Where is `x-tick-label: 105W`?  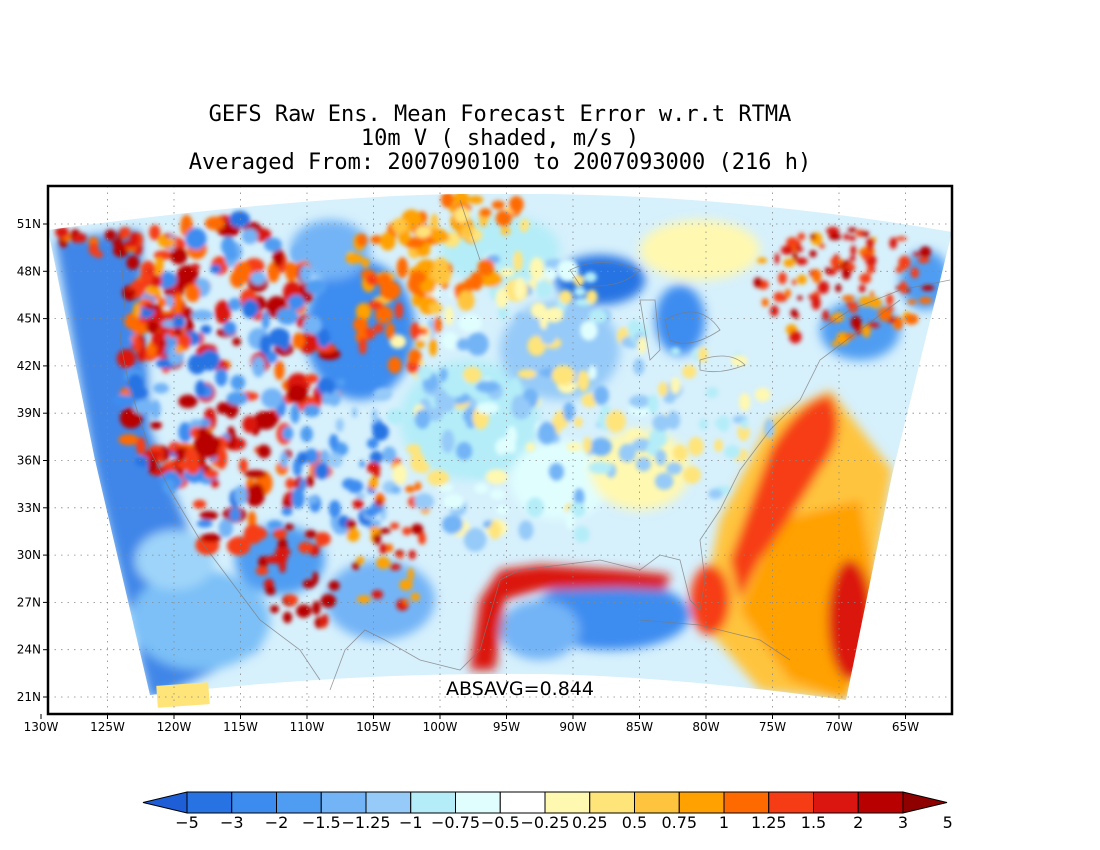 x-tick-label: 105W is located at coordinates (373, 727).